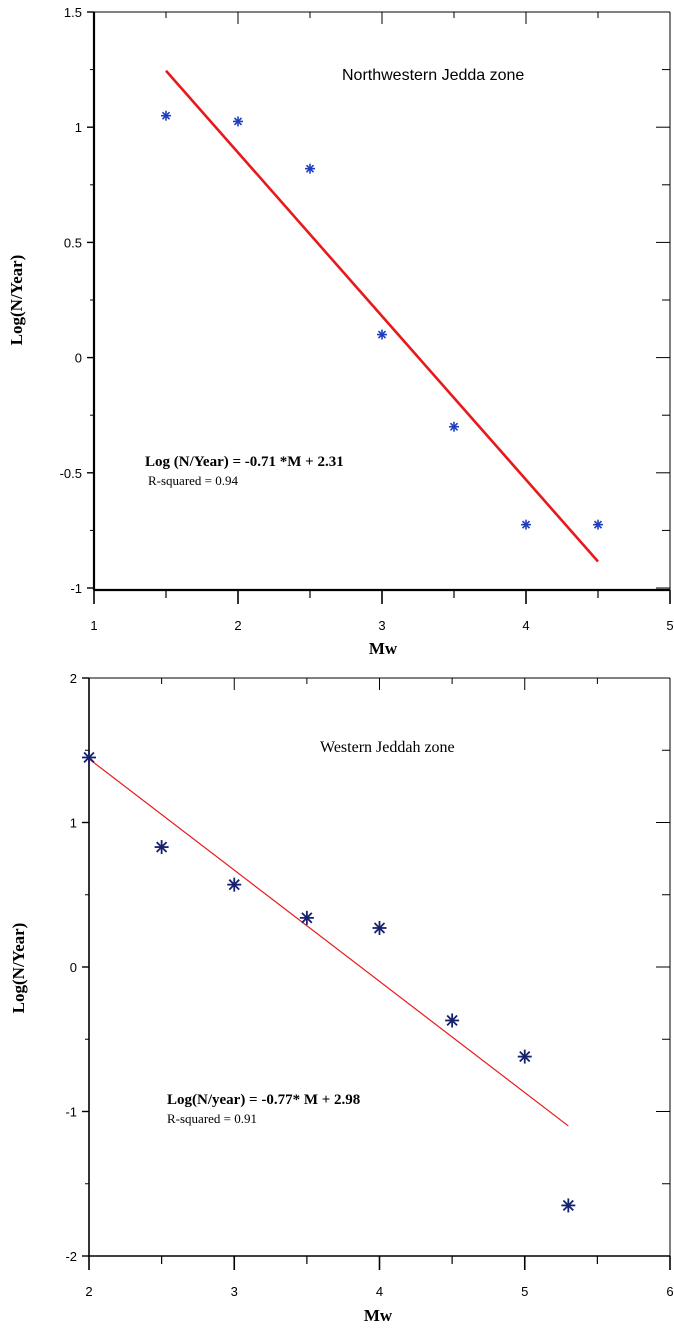 The width and height of the screenshot is (674, 1330). I want to click on equation-label: Log(N/year) = -0.77* M + 2.98, so click(263, 1100).